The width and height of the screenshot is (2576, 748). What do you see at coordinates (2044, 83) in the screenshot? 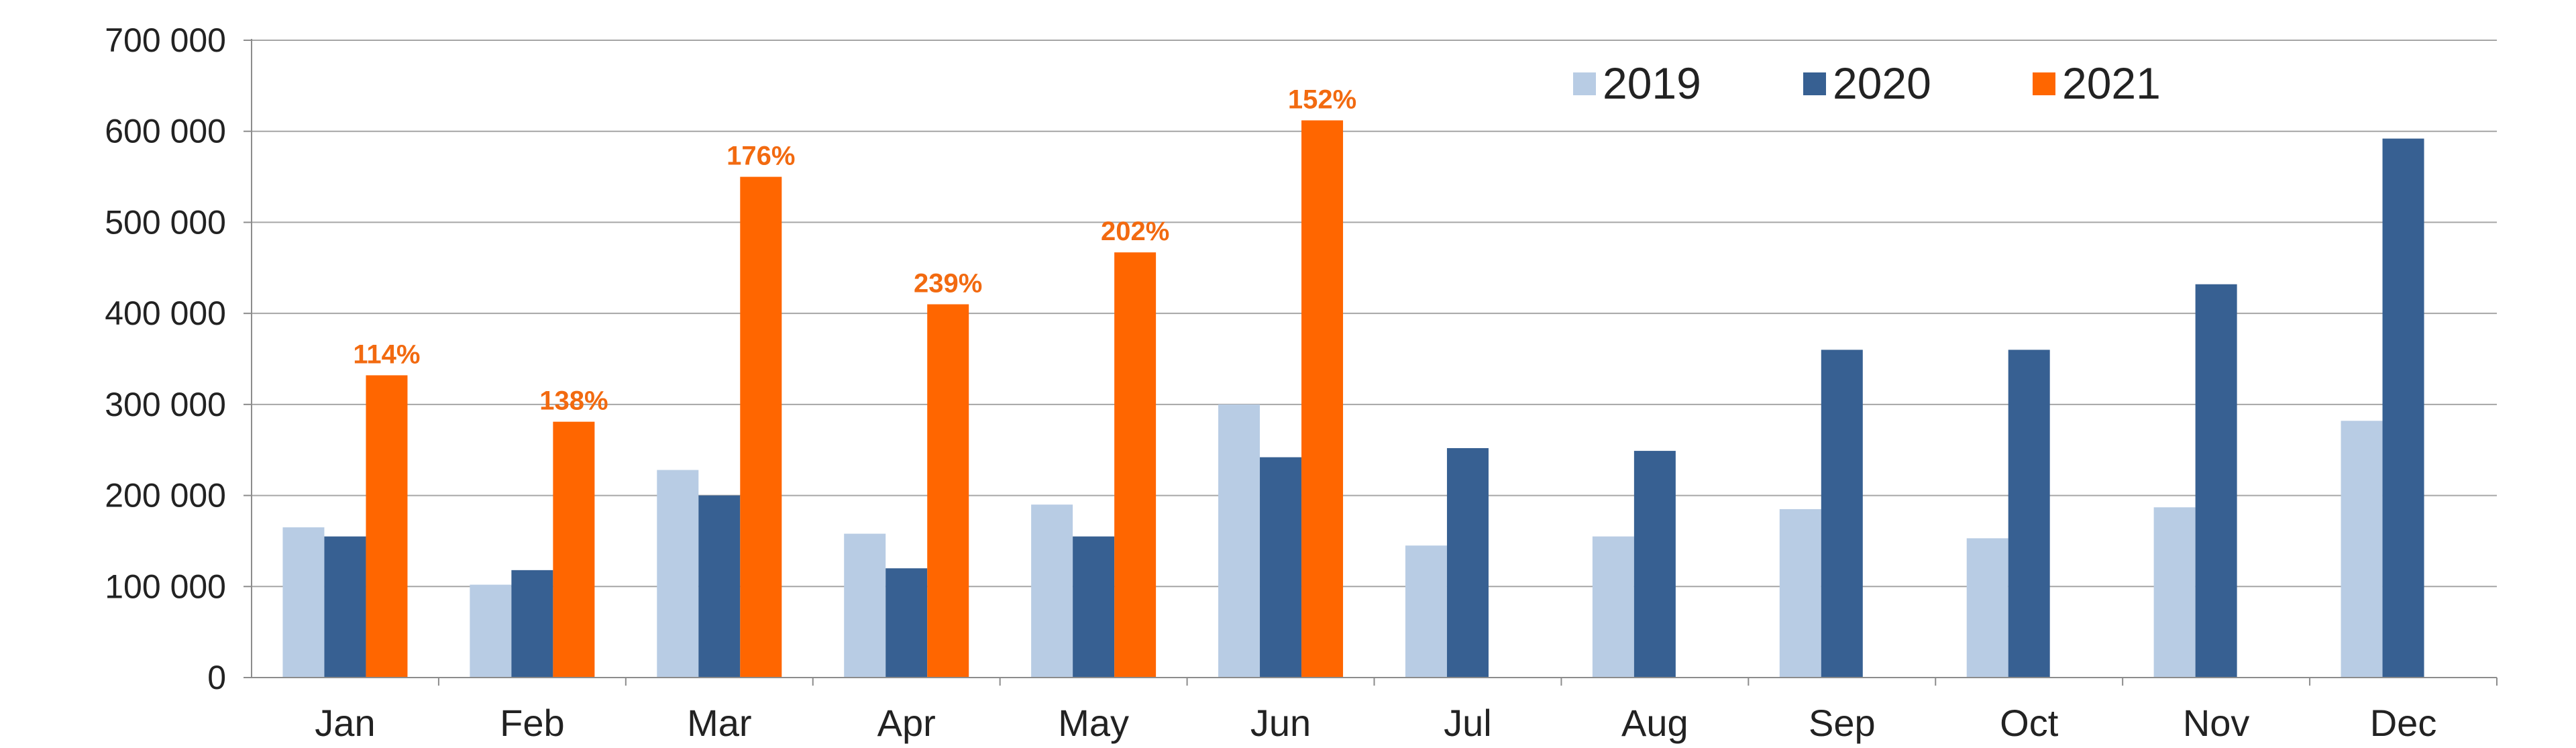
I see `legend-swatch-2021` at bounding box center [2044, 83].